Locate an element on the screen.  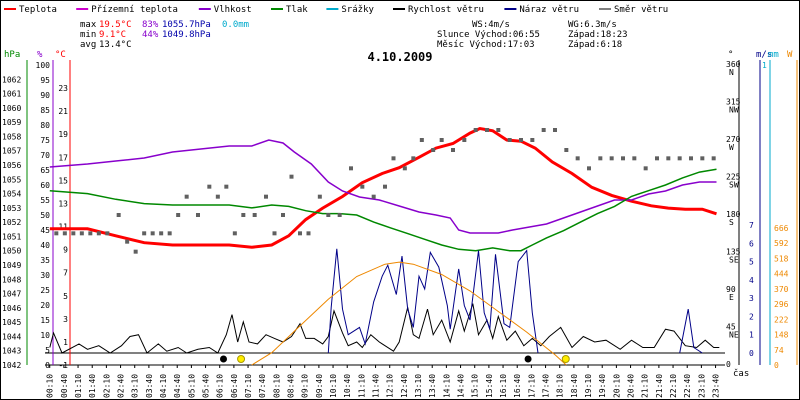
tick-label-degc: 23 is located at coordinates (63, 88).